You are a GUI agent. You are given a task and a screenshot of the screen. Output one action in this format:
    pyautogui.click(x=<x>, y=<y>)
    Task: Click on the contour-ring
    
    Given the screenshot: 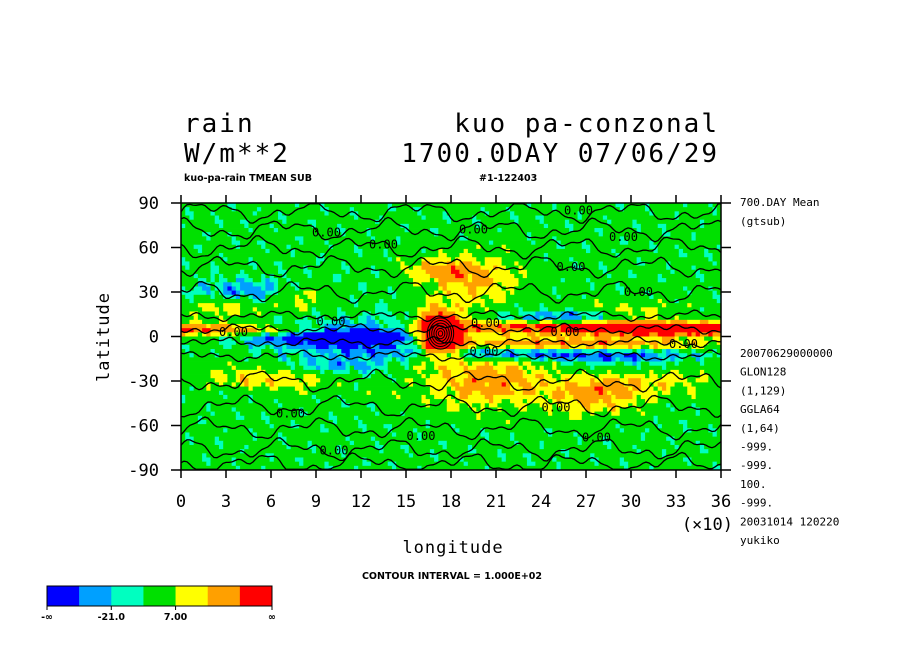 What is the action you would take?
    pyautogui.click(x=440, y=333)
    